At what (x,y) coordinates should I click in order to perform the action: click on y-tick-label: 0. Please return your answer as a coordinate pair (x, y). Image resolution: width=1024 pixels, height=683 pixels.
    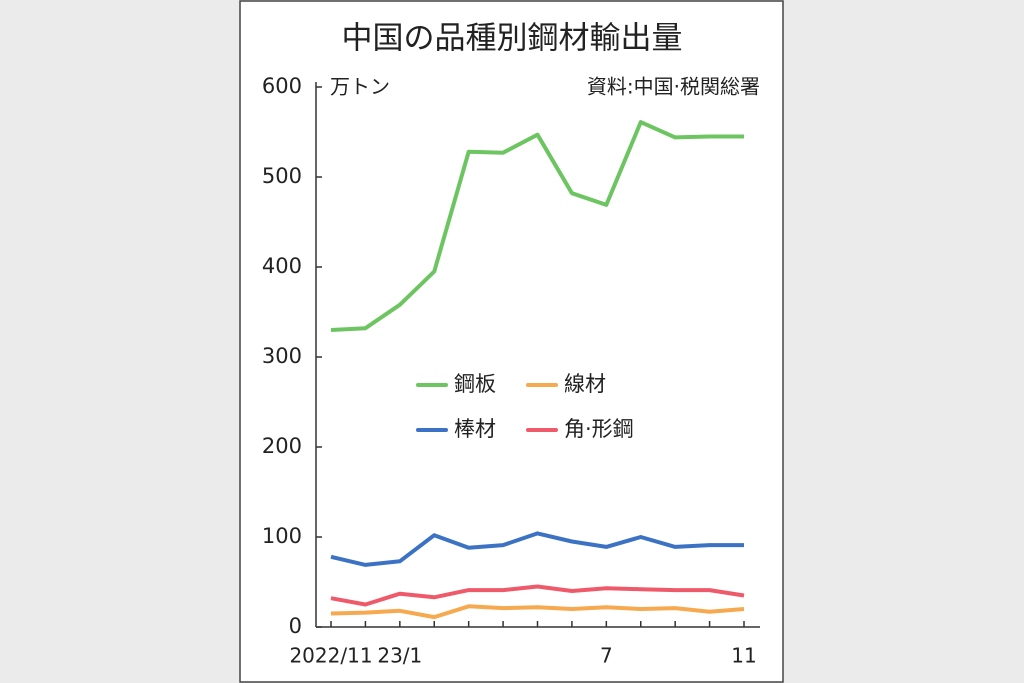
    Looking at the image, I should click on (295, 626).